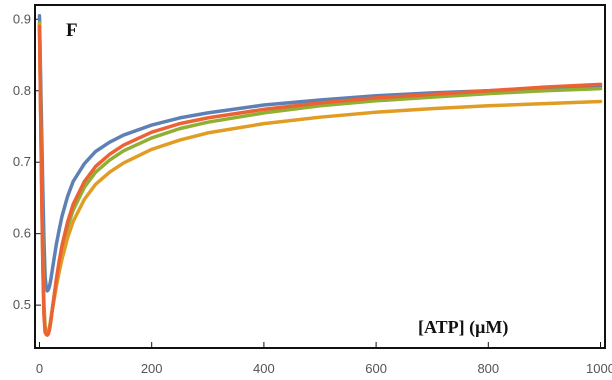 This screenshot has height=380, width=612. I want to click on x-tick-label: 0, so click(39, 368).